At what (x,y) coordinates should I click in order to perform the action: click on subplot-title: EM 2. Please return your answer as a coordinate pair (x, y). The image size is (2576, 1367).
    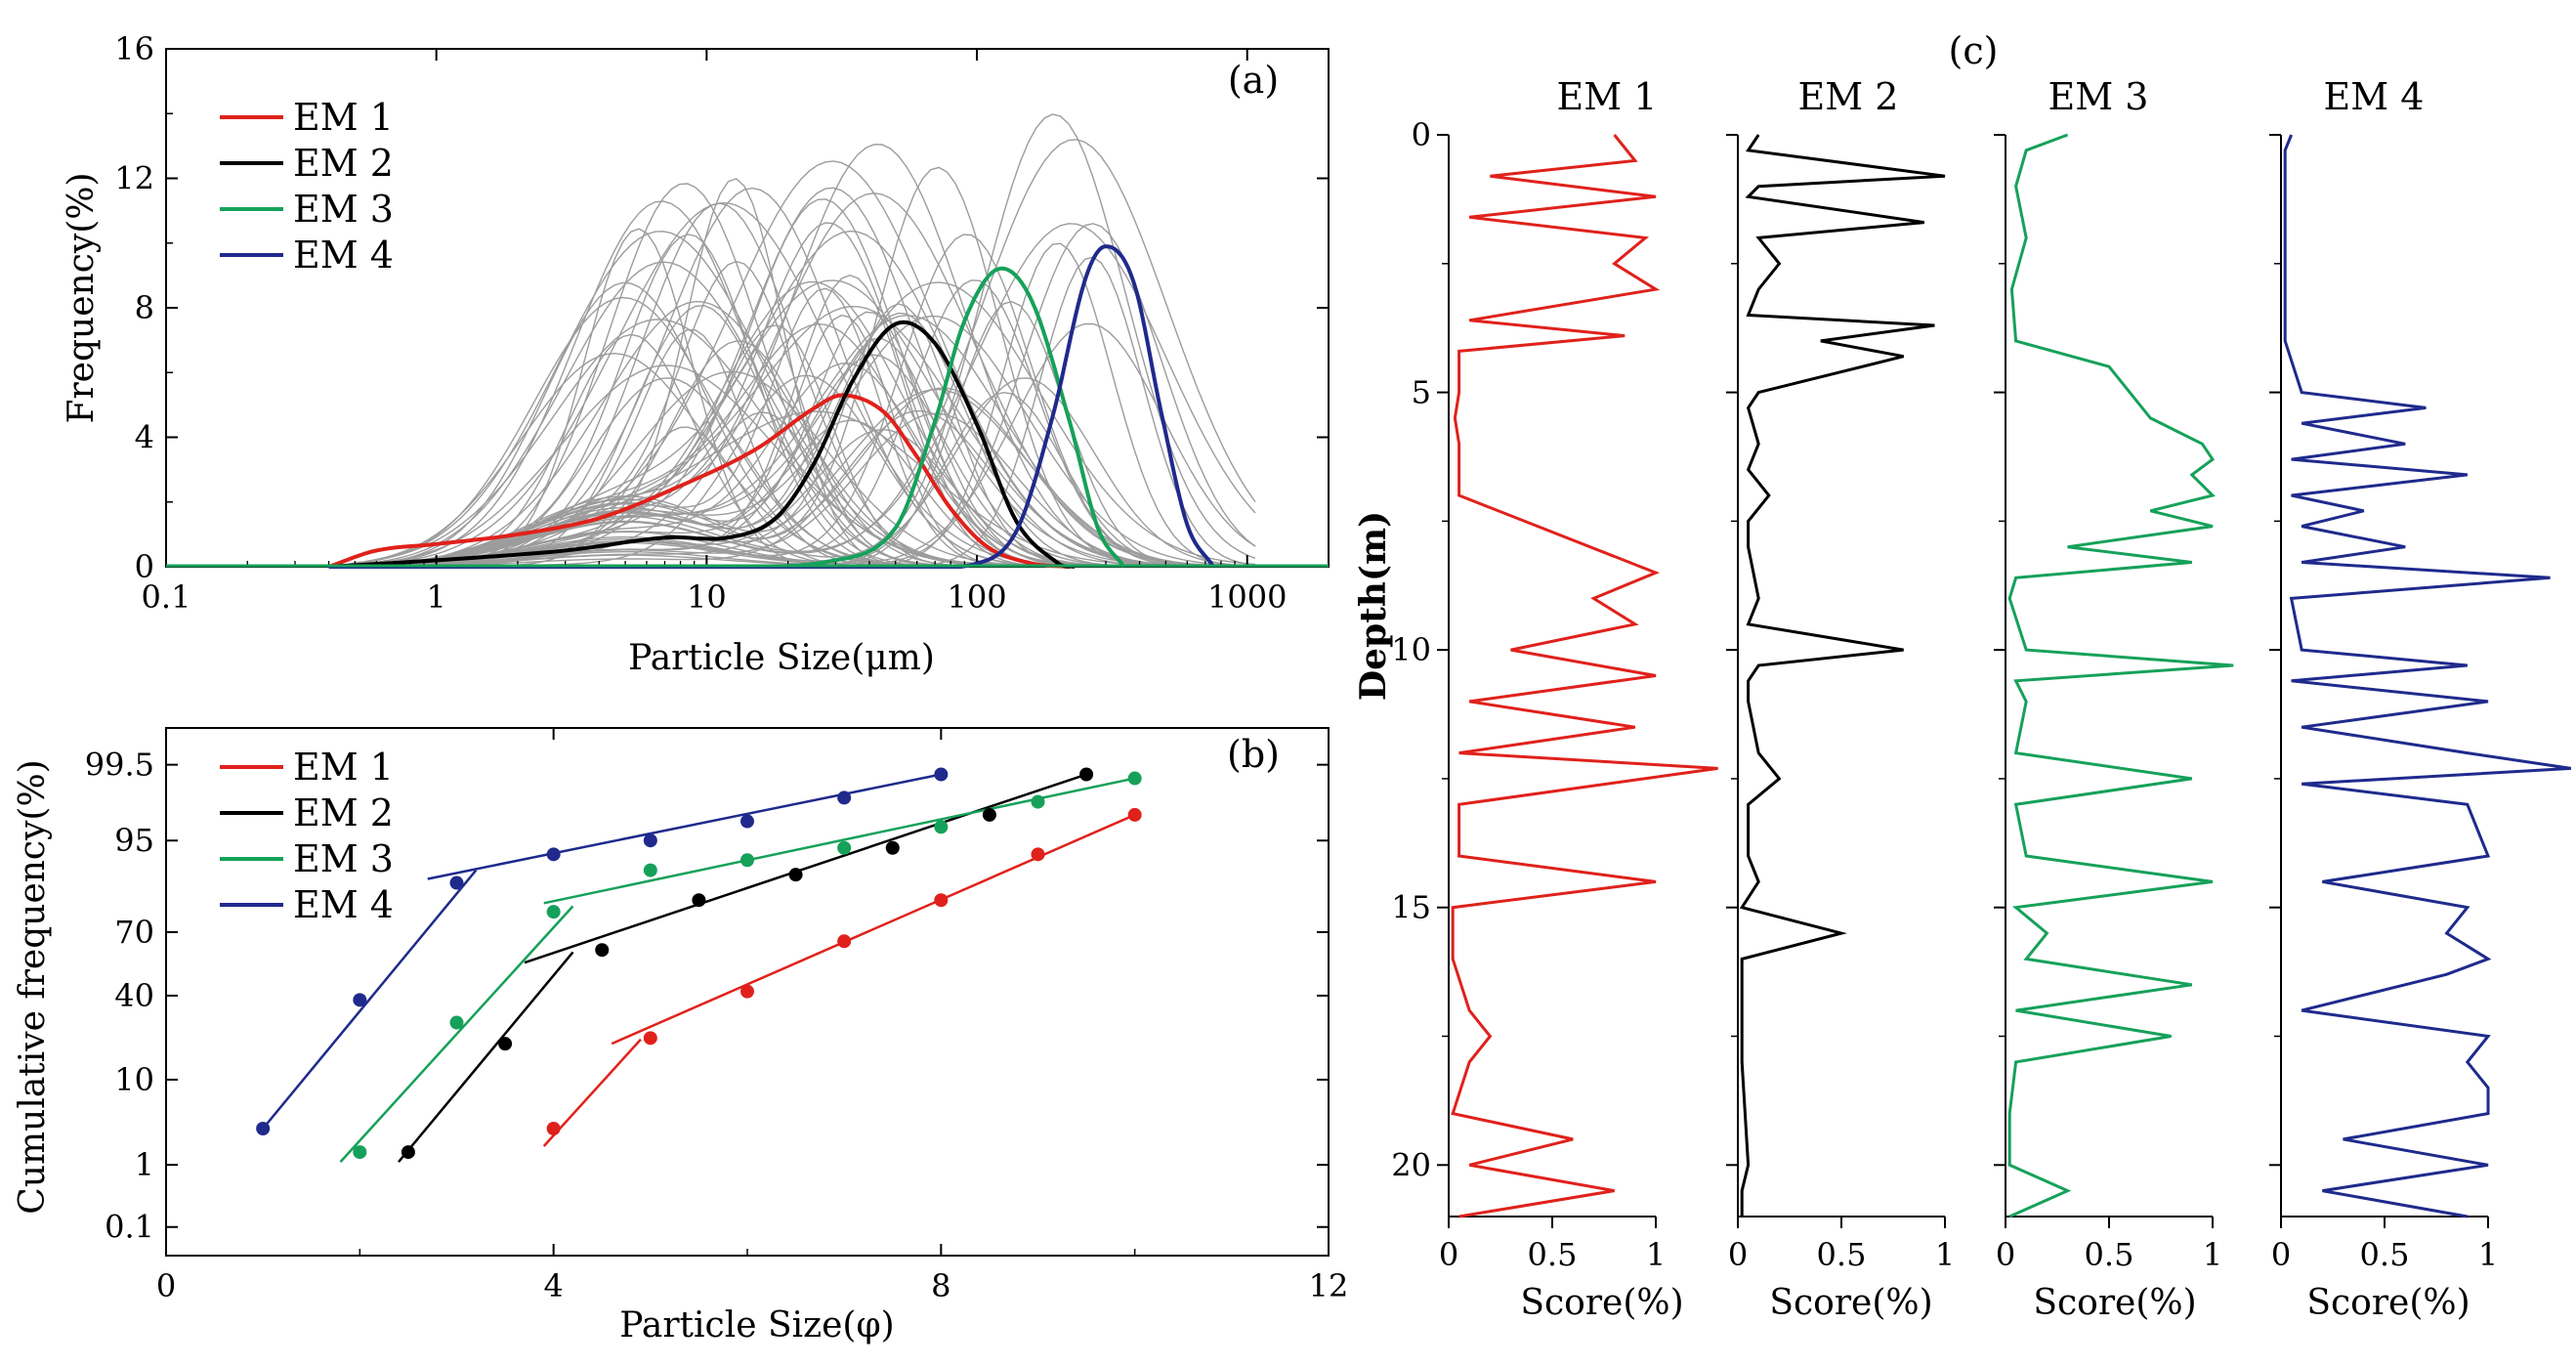
    Looking at the image, I should click on (1848, 96).